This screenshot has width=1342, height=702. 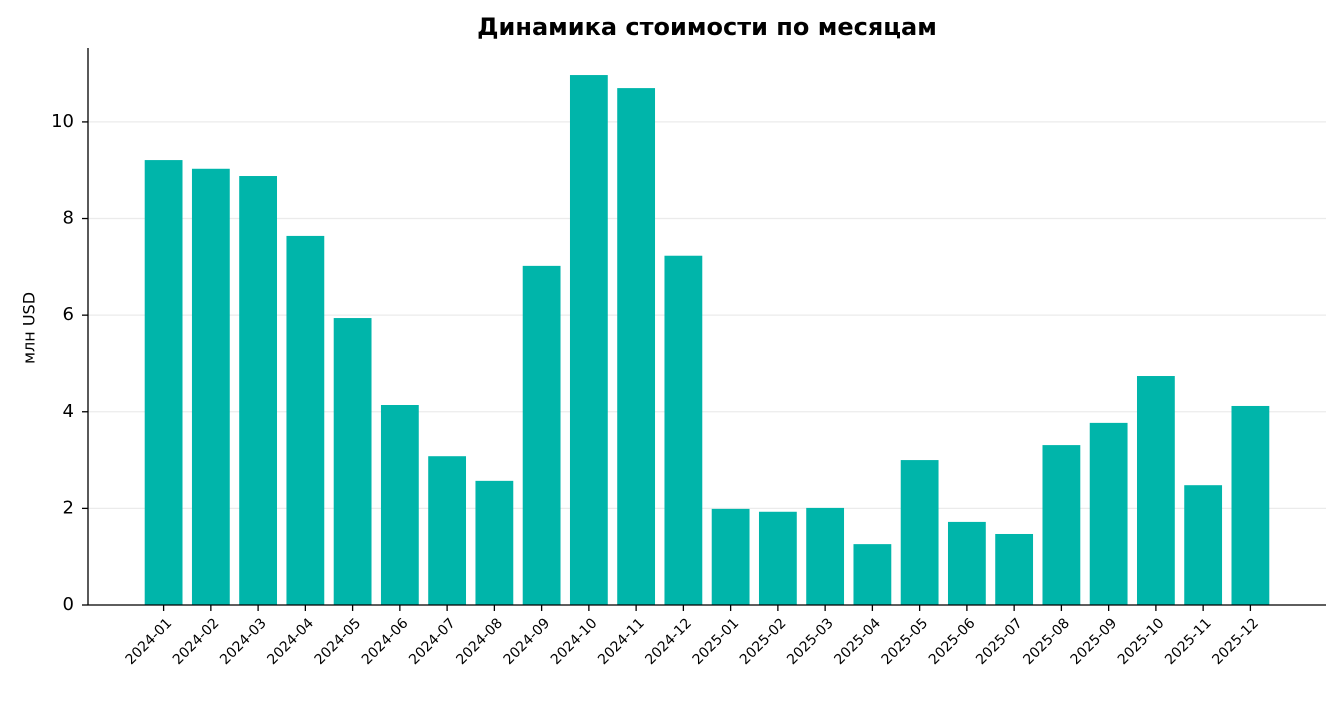 What do you see at coordinates (149, 641) in the screenshot?
I see `x-tick-label: 2024-01` at bounding box center [149, 641].